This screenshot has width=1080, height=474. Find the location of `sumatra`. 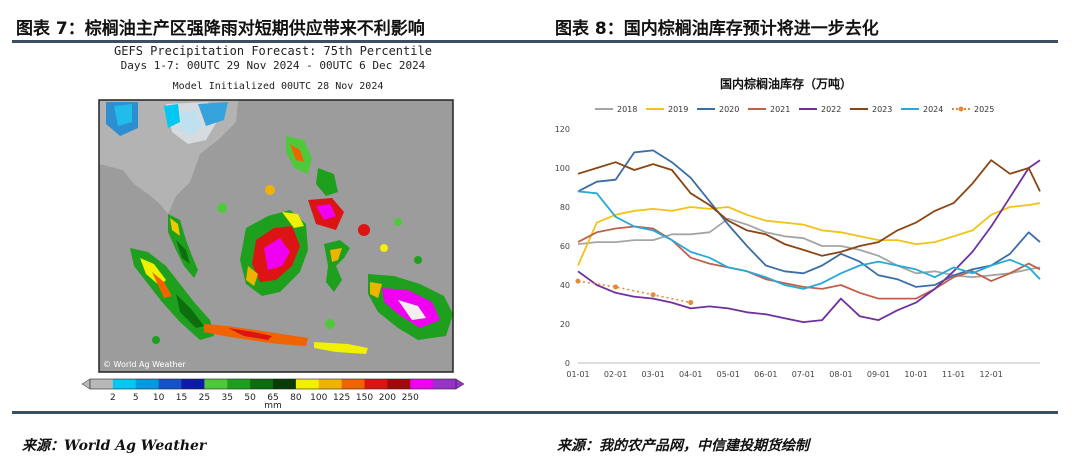

sumatra is located at coordinates (172, 294).